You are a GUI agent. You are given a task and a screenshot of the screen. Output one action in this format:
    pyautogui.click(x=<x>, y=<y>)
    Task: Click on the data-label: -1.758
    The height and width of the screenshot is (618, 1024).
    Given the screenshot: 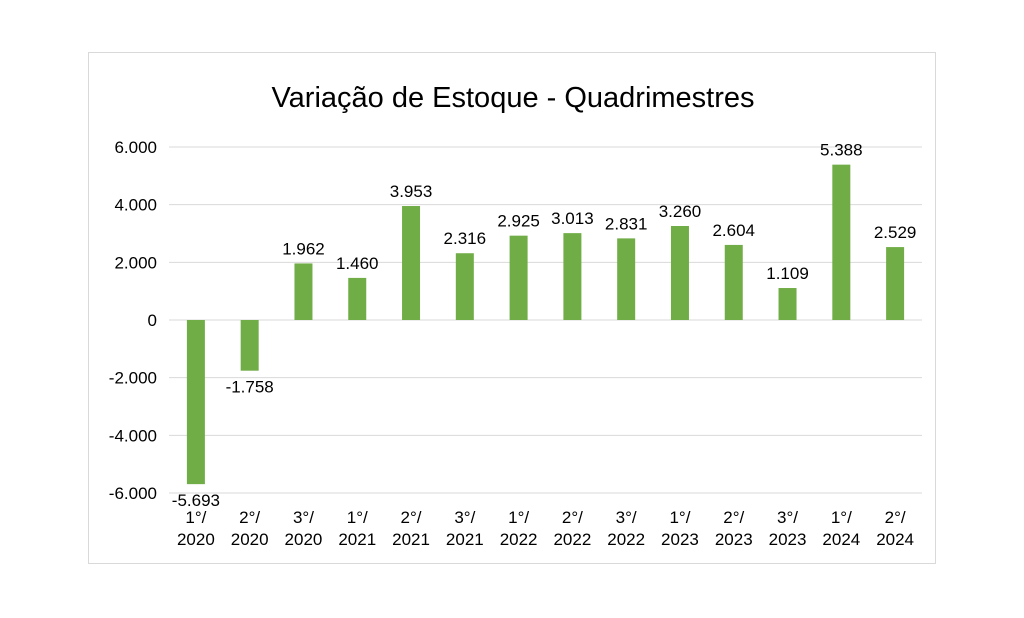 What is the action you would take?
    pyautogui.click(x=250, y=387)
    